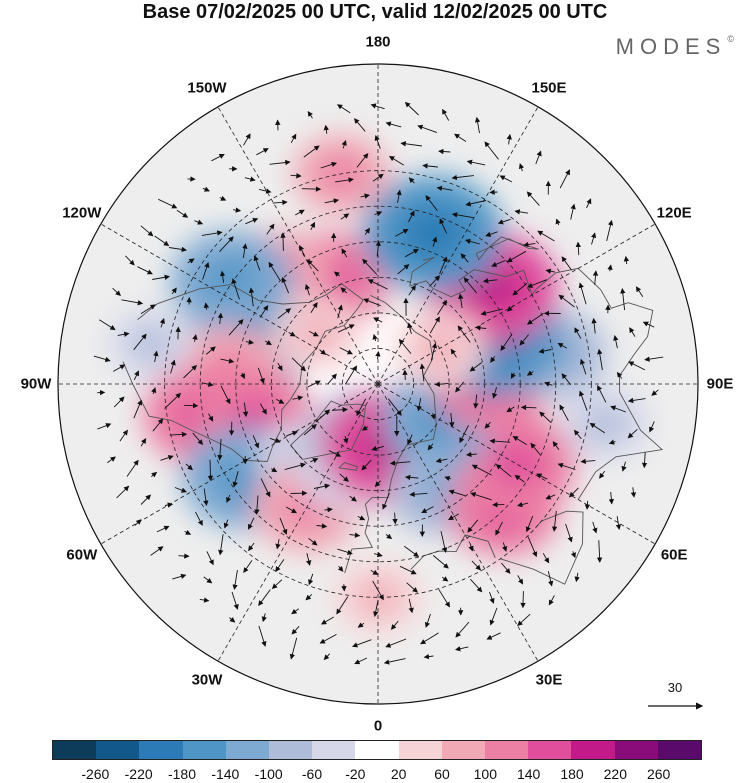 The image size is (750, 783). I want to click on colorbar-tick-label: 260, so click(658, 774).